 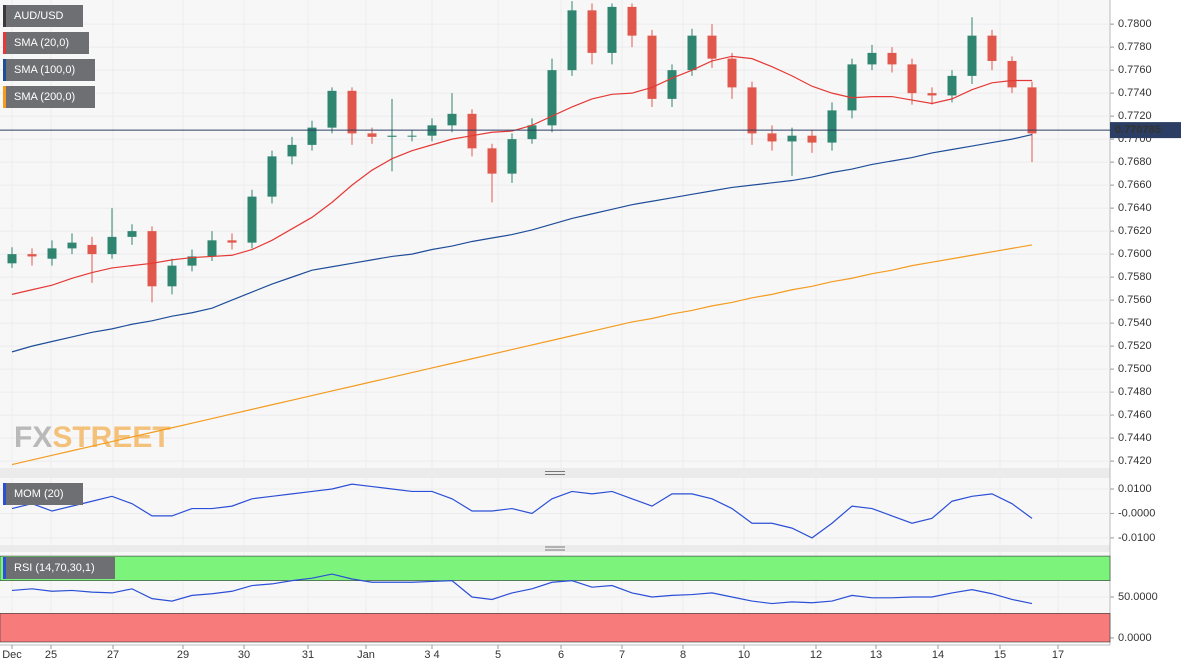 What do you see at coordinates (1000, 655) in the screenshot?
I see `x-tick-label: 15` at bounding box center [1000, 655].